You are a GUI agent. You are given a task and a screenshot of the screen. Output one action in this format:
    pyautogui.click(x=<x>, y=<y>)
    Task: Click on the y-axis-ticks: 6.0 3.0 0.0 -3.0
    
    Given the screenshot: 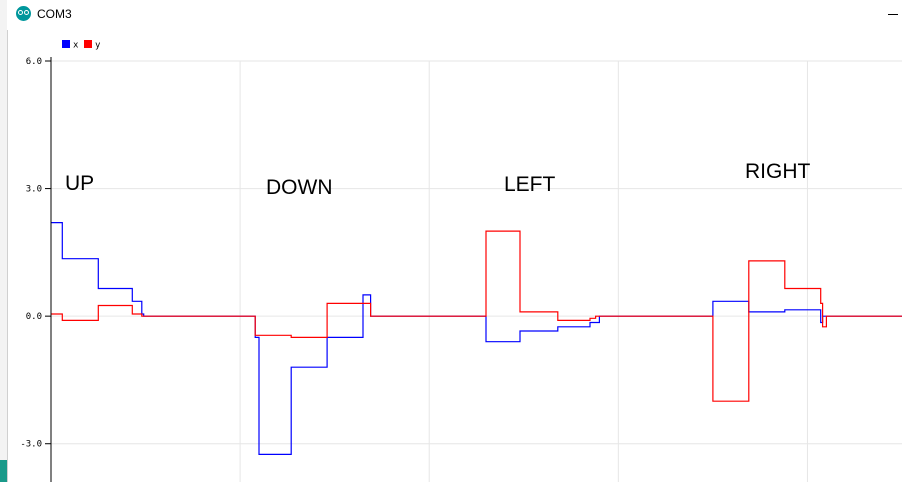 What is the action you would take?
    pyautogui.click(x=35, y=253)
    